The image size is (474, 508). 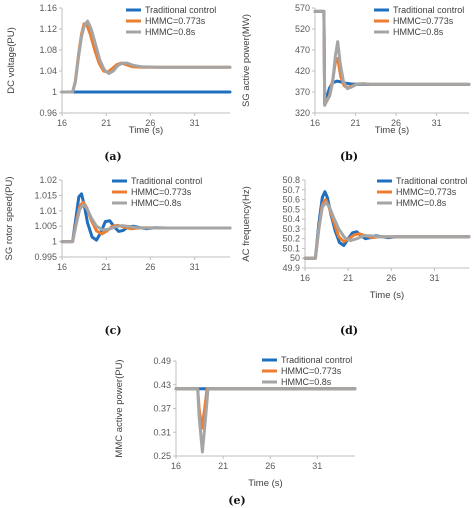 What do you see at coordinates (11, 60) in the screenshot?
I see `y-axis-label: DC voltage(PU)` at bounding box center [11, 60].